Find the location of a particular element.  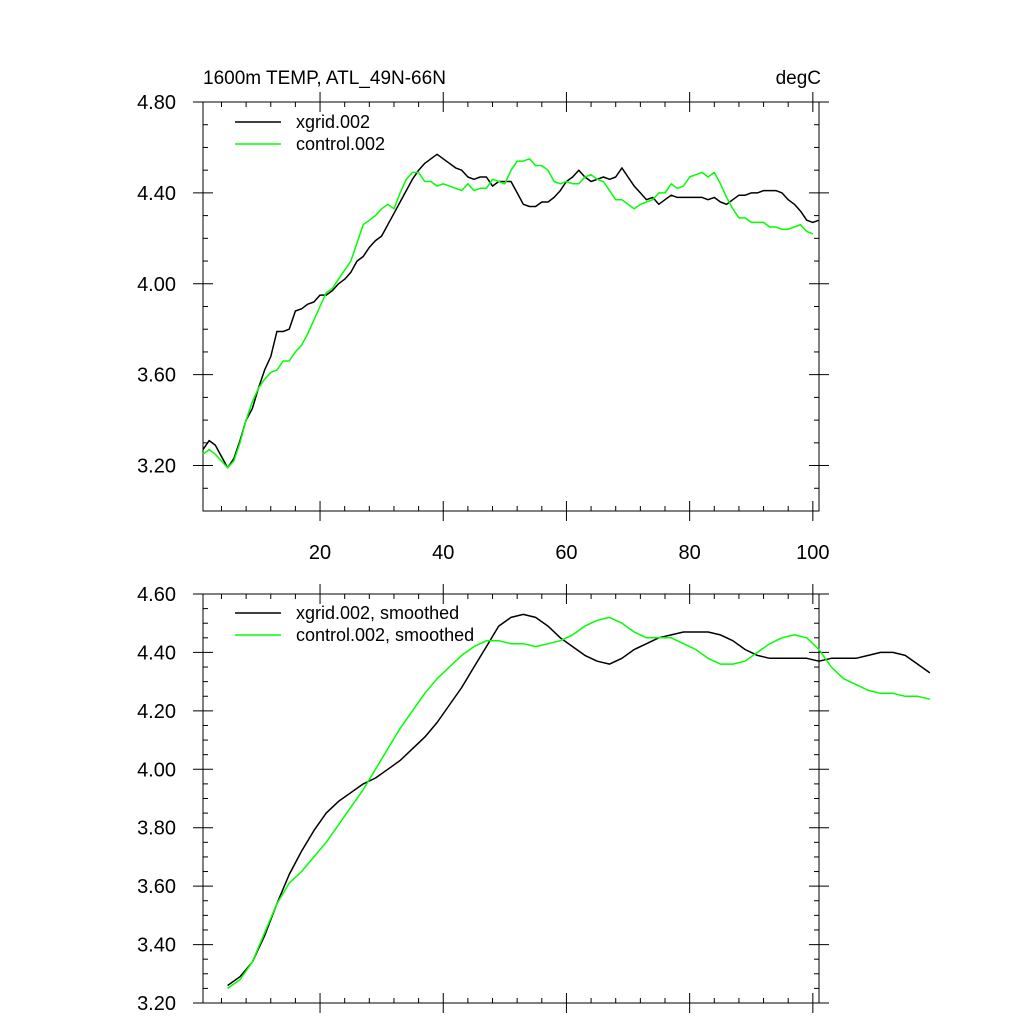

chart-title: 1600m TEMP, ATL_49N-66N is located at coordinates (324, 78).